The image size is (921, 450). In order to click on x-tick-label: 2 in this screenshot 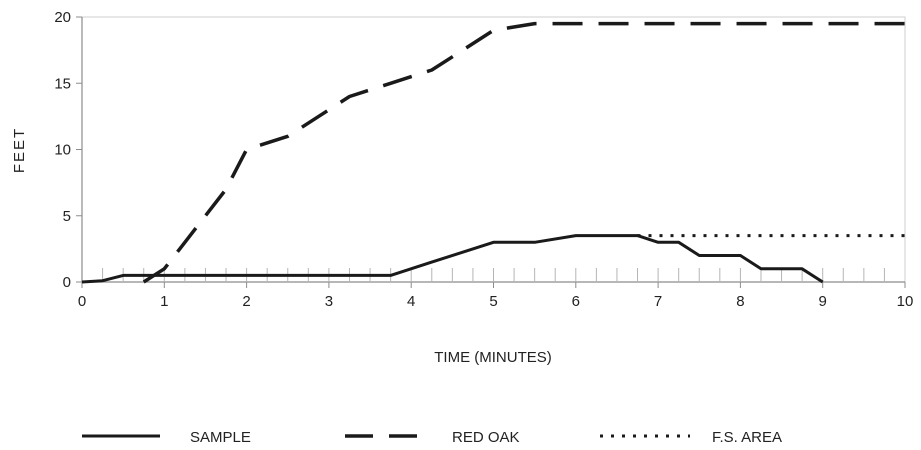, I will do `click(246, 301)`.